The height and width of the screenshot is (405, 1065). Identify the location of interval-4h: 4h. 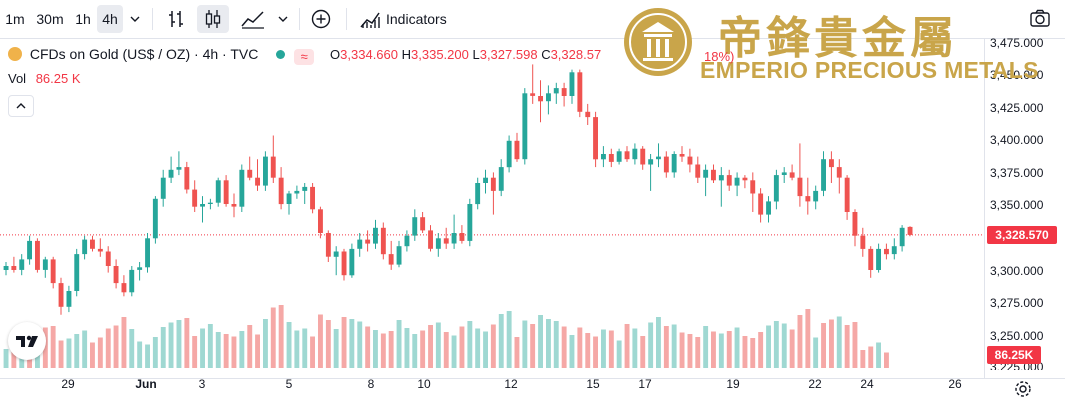
(110, 19).